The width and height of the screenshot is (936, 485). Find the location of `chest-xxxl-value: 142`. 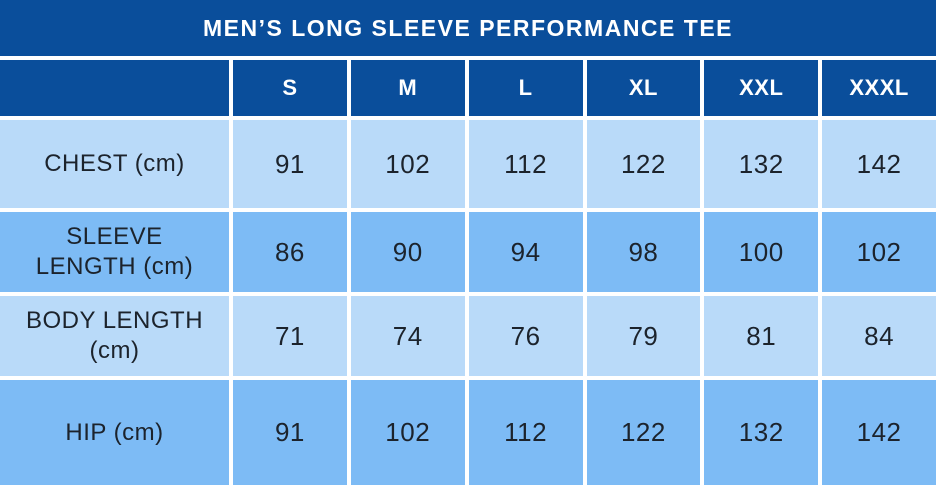

chest-xxxl-value: 142 is located at coordinates (879, 164).